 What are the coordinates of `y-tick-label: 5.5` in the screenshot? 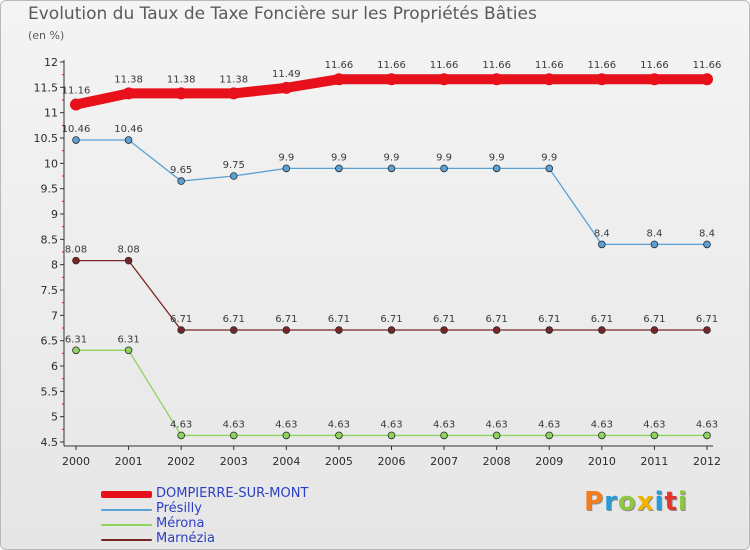 It's located at (50, 391).